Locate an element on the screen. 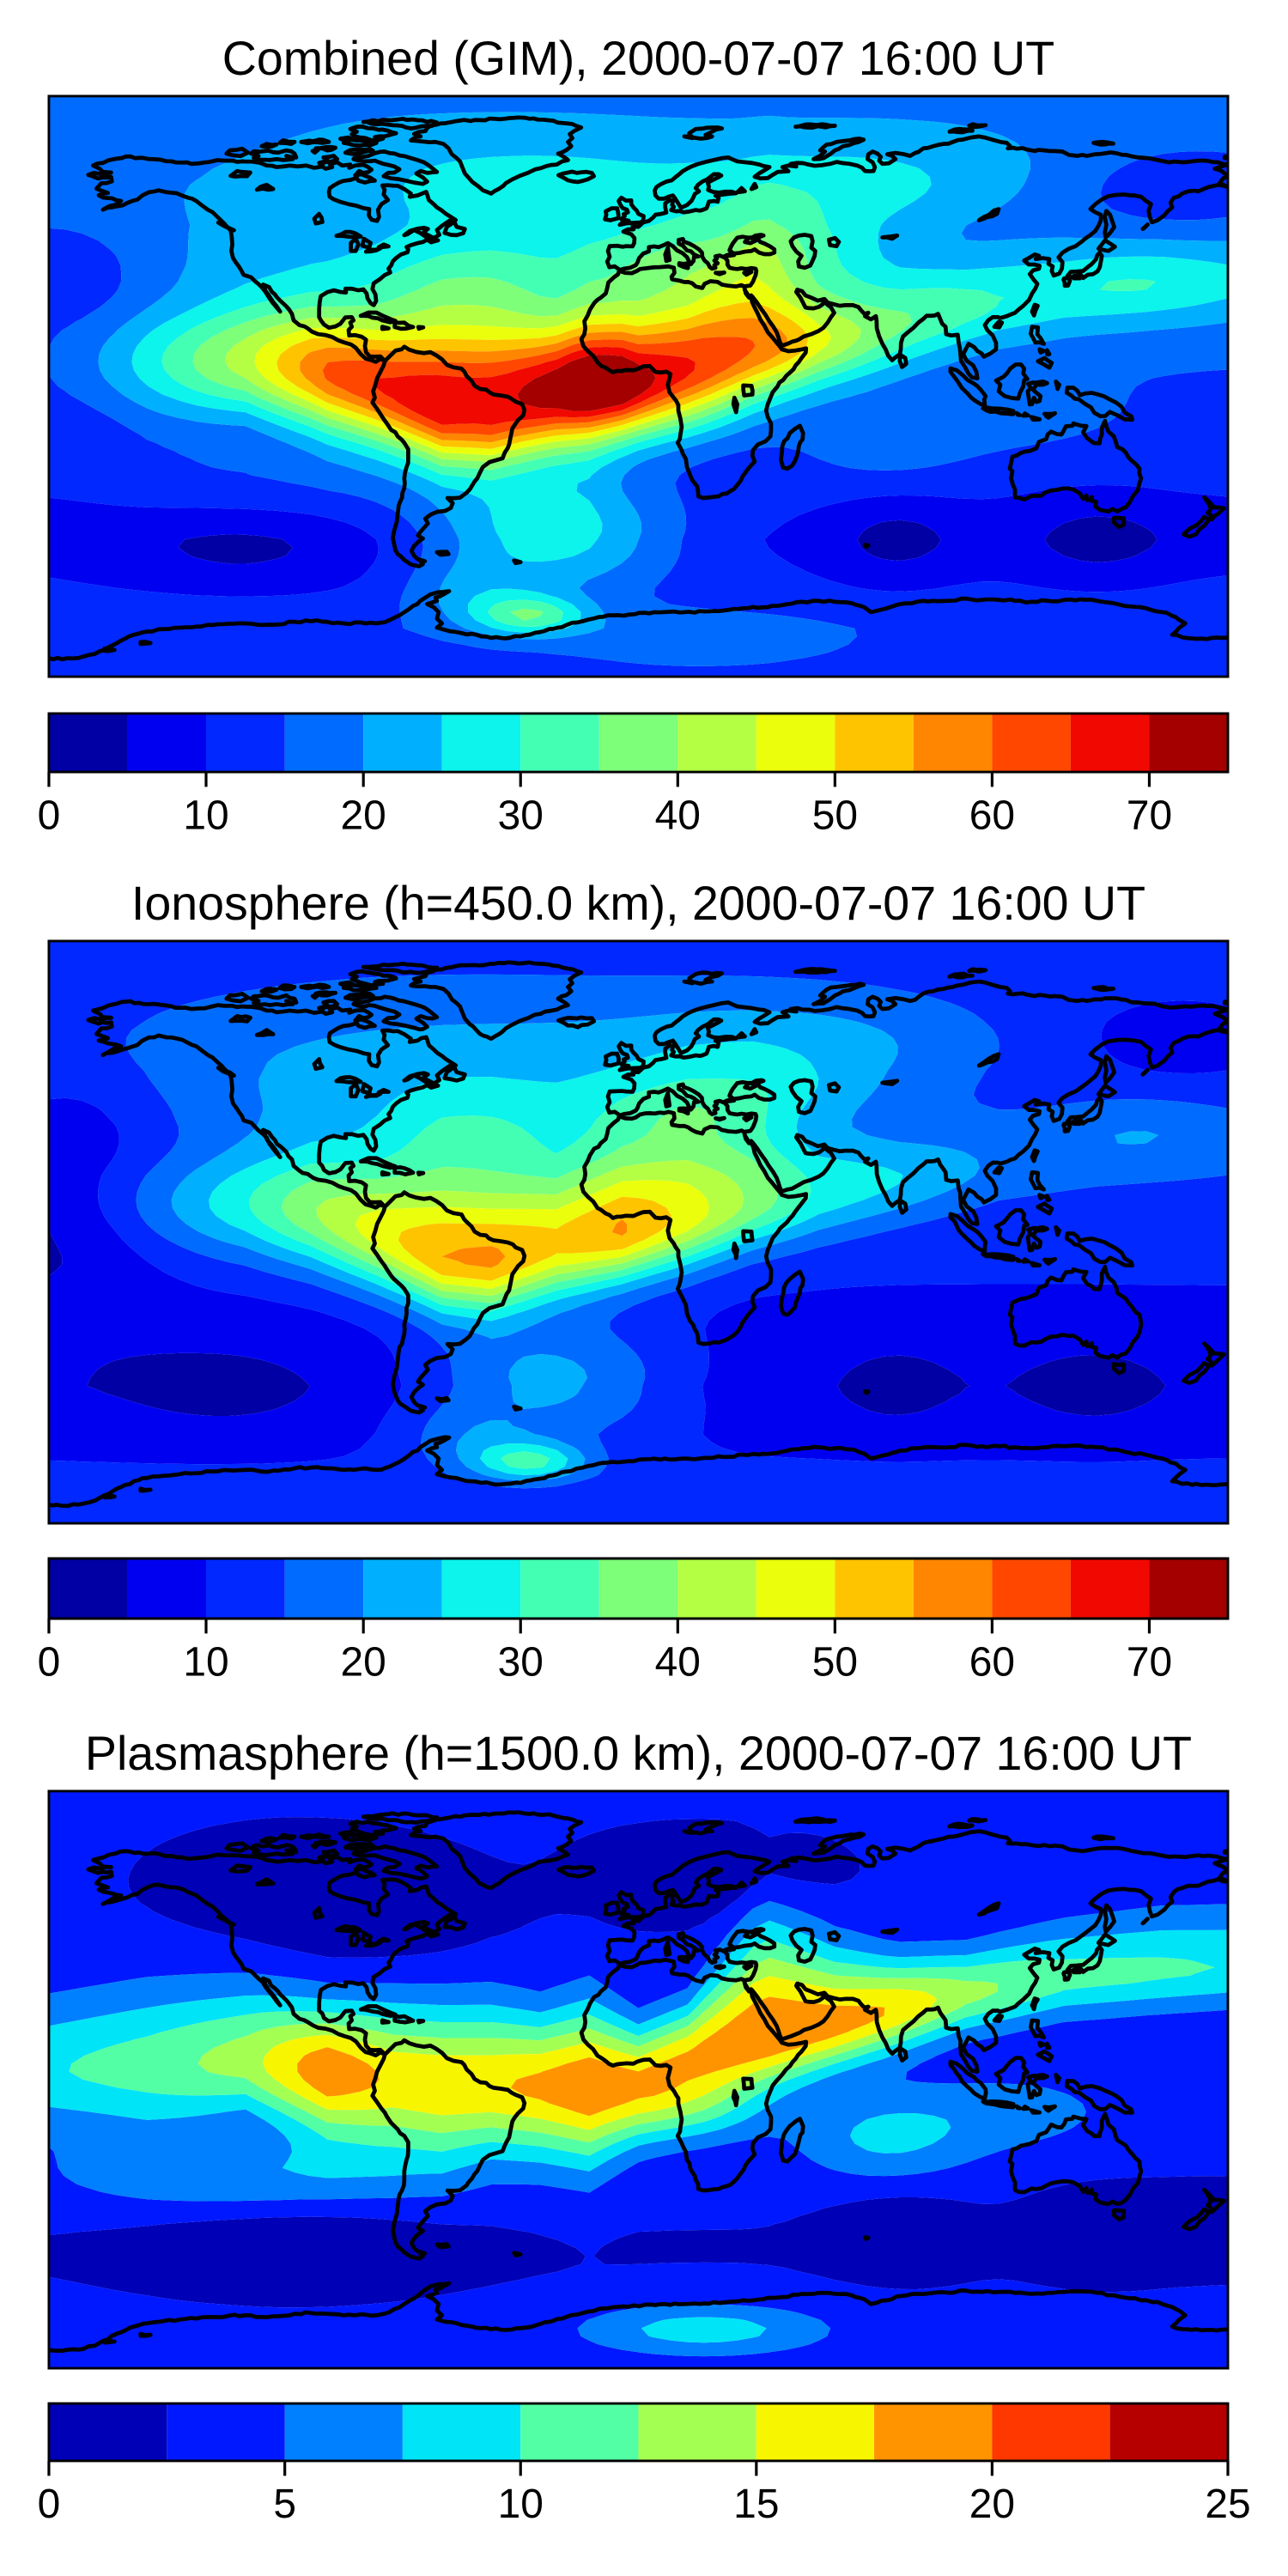  svg-text:Combined (GIM), 2000-07-07 16:: Combined (GIM), 2000-07-07 16:00 UT is located at coordinates (638, 59).